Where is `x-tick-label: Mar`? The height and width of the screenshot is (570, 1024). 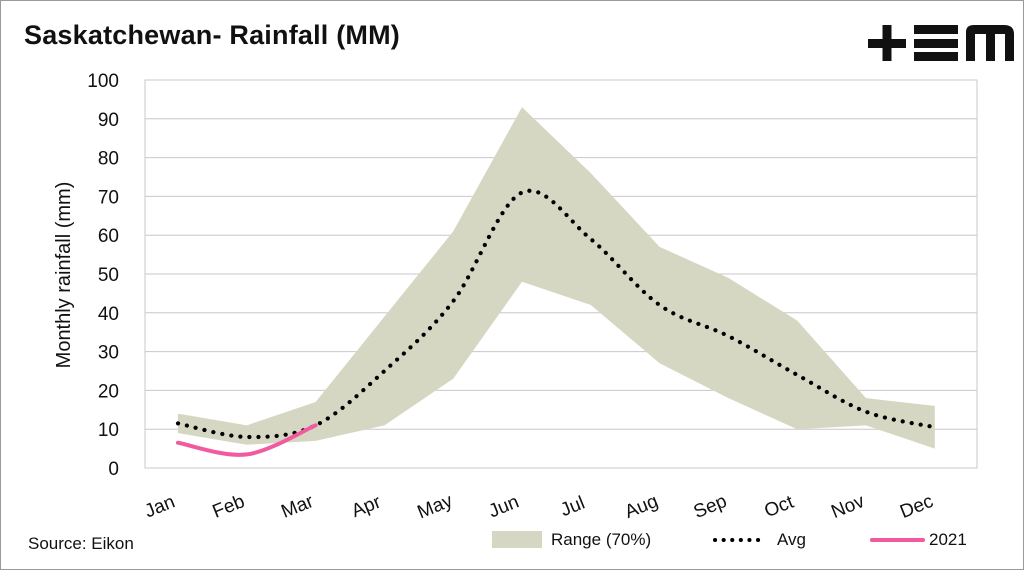 x-tick-label: Mar is located at coordinates (297, 507).